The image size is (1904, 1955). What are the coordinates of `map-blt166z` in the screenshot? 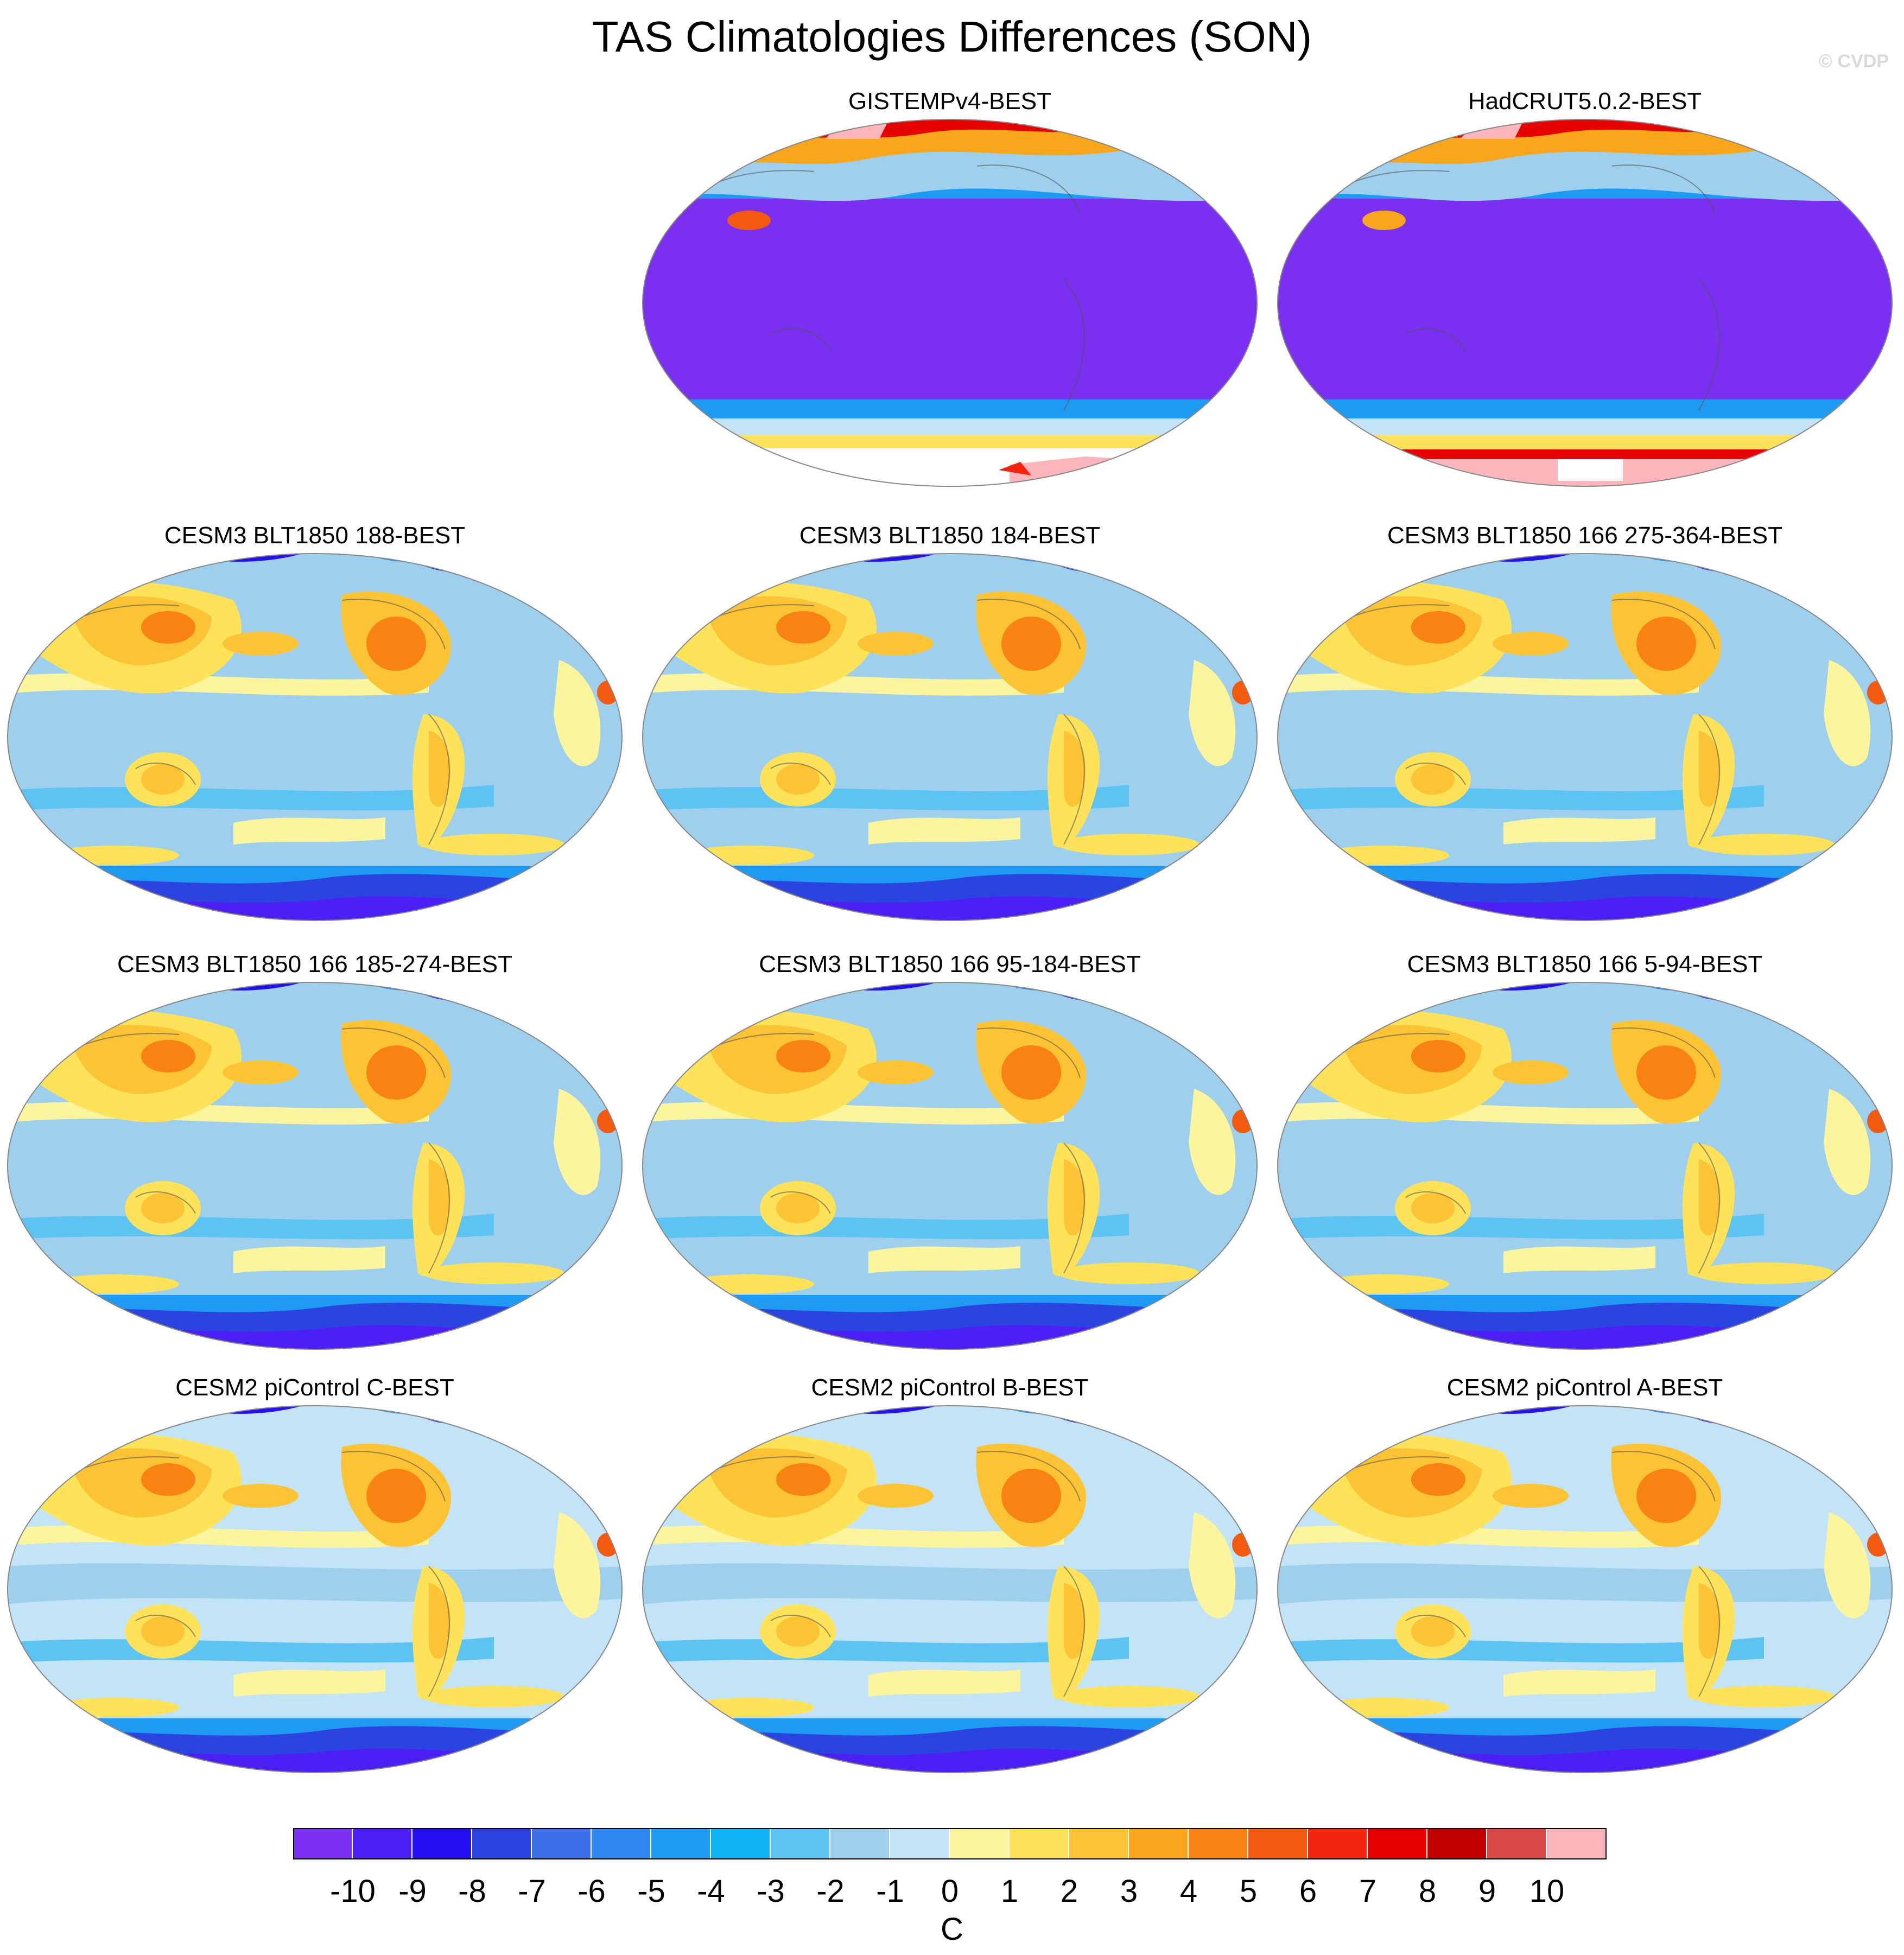 It's located at (1585, 1166).